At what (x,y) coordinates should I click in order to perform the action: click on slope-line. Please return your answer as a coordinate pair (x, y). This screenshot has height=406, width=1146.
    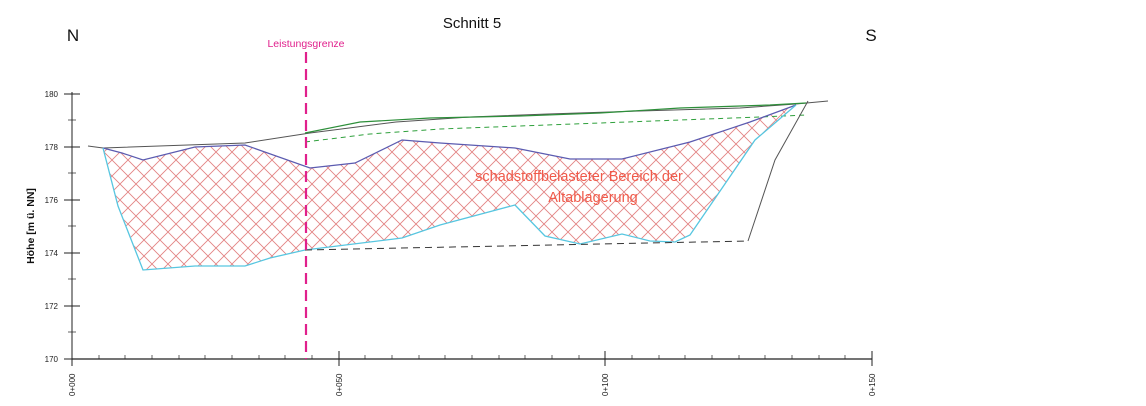
    Looking at the image, I should click on (778, 171).